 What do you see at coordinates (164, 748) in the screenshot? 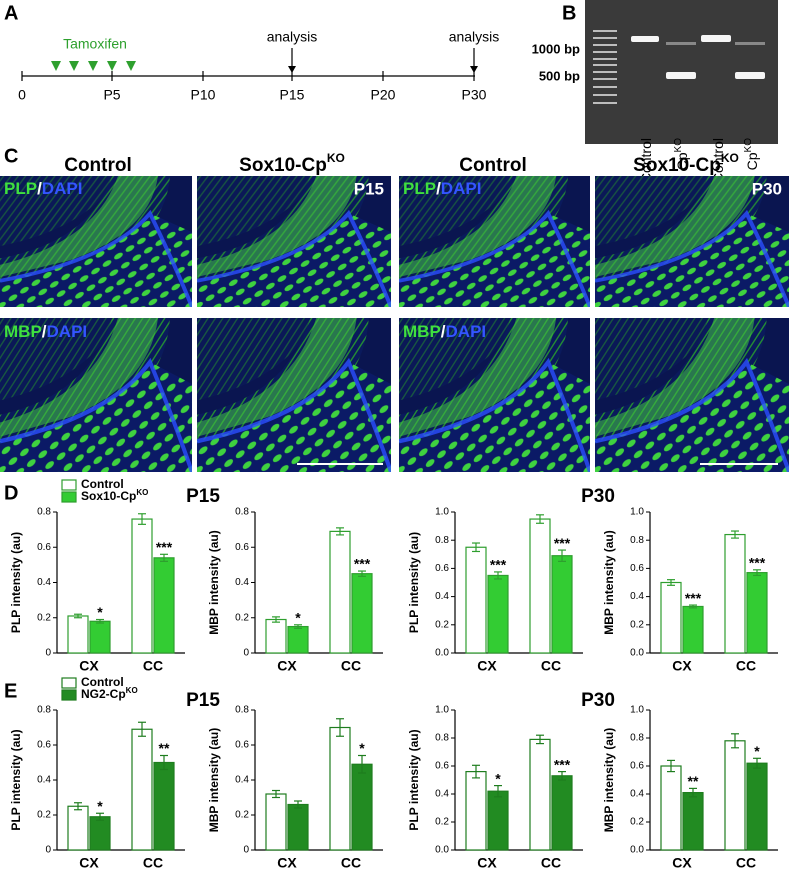
I see `significance: **` at bounding box center [164, 748].